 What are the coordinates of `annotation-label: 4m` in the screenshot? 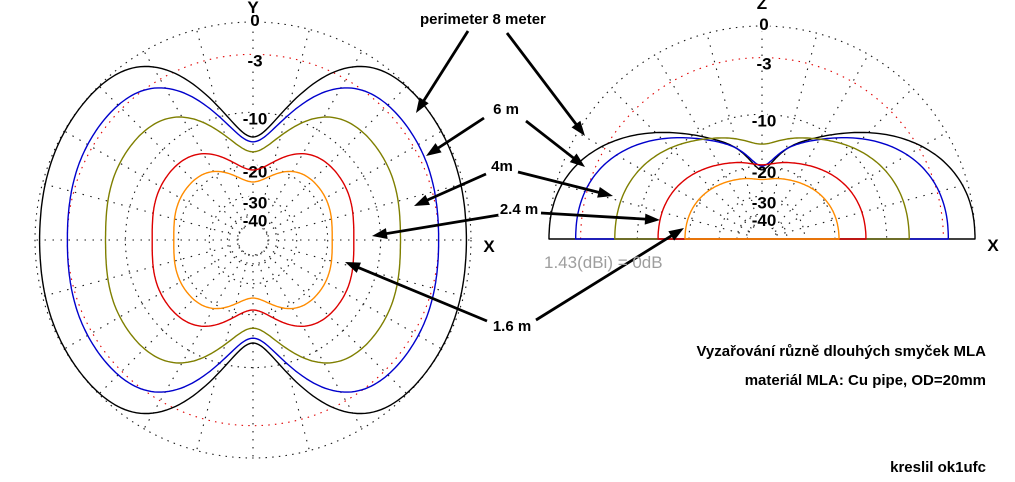 It's located at (502, 166).